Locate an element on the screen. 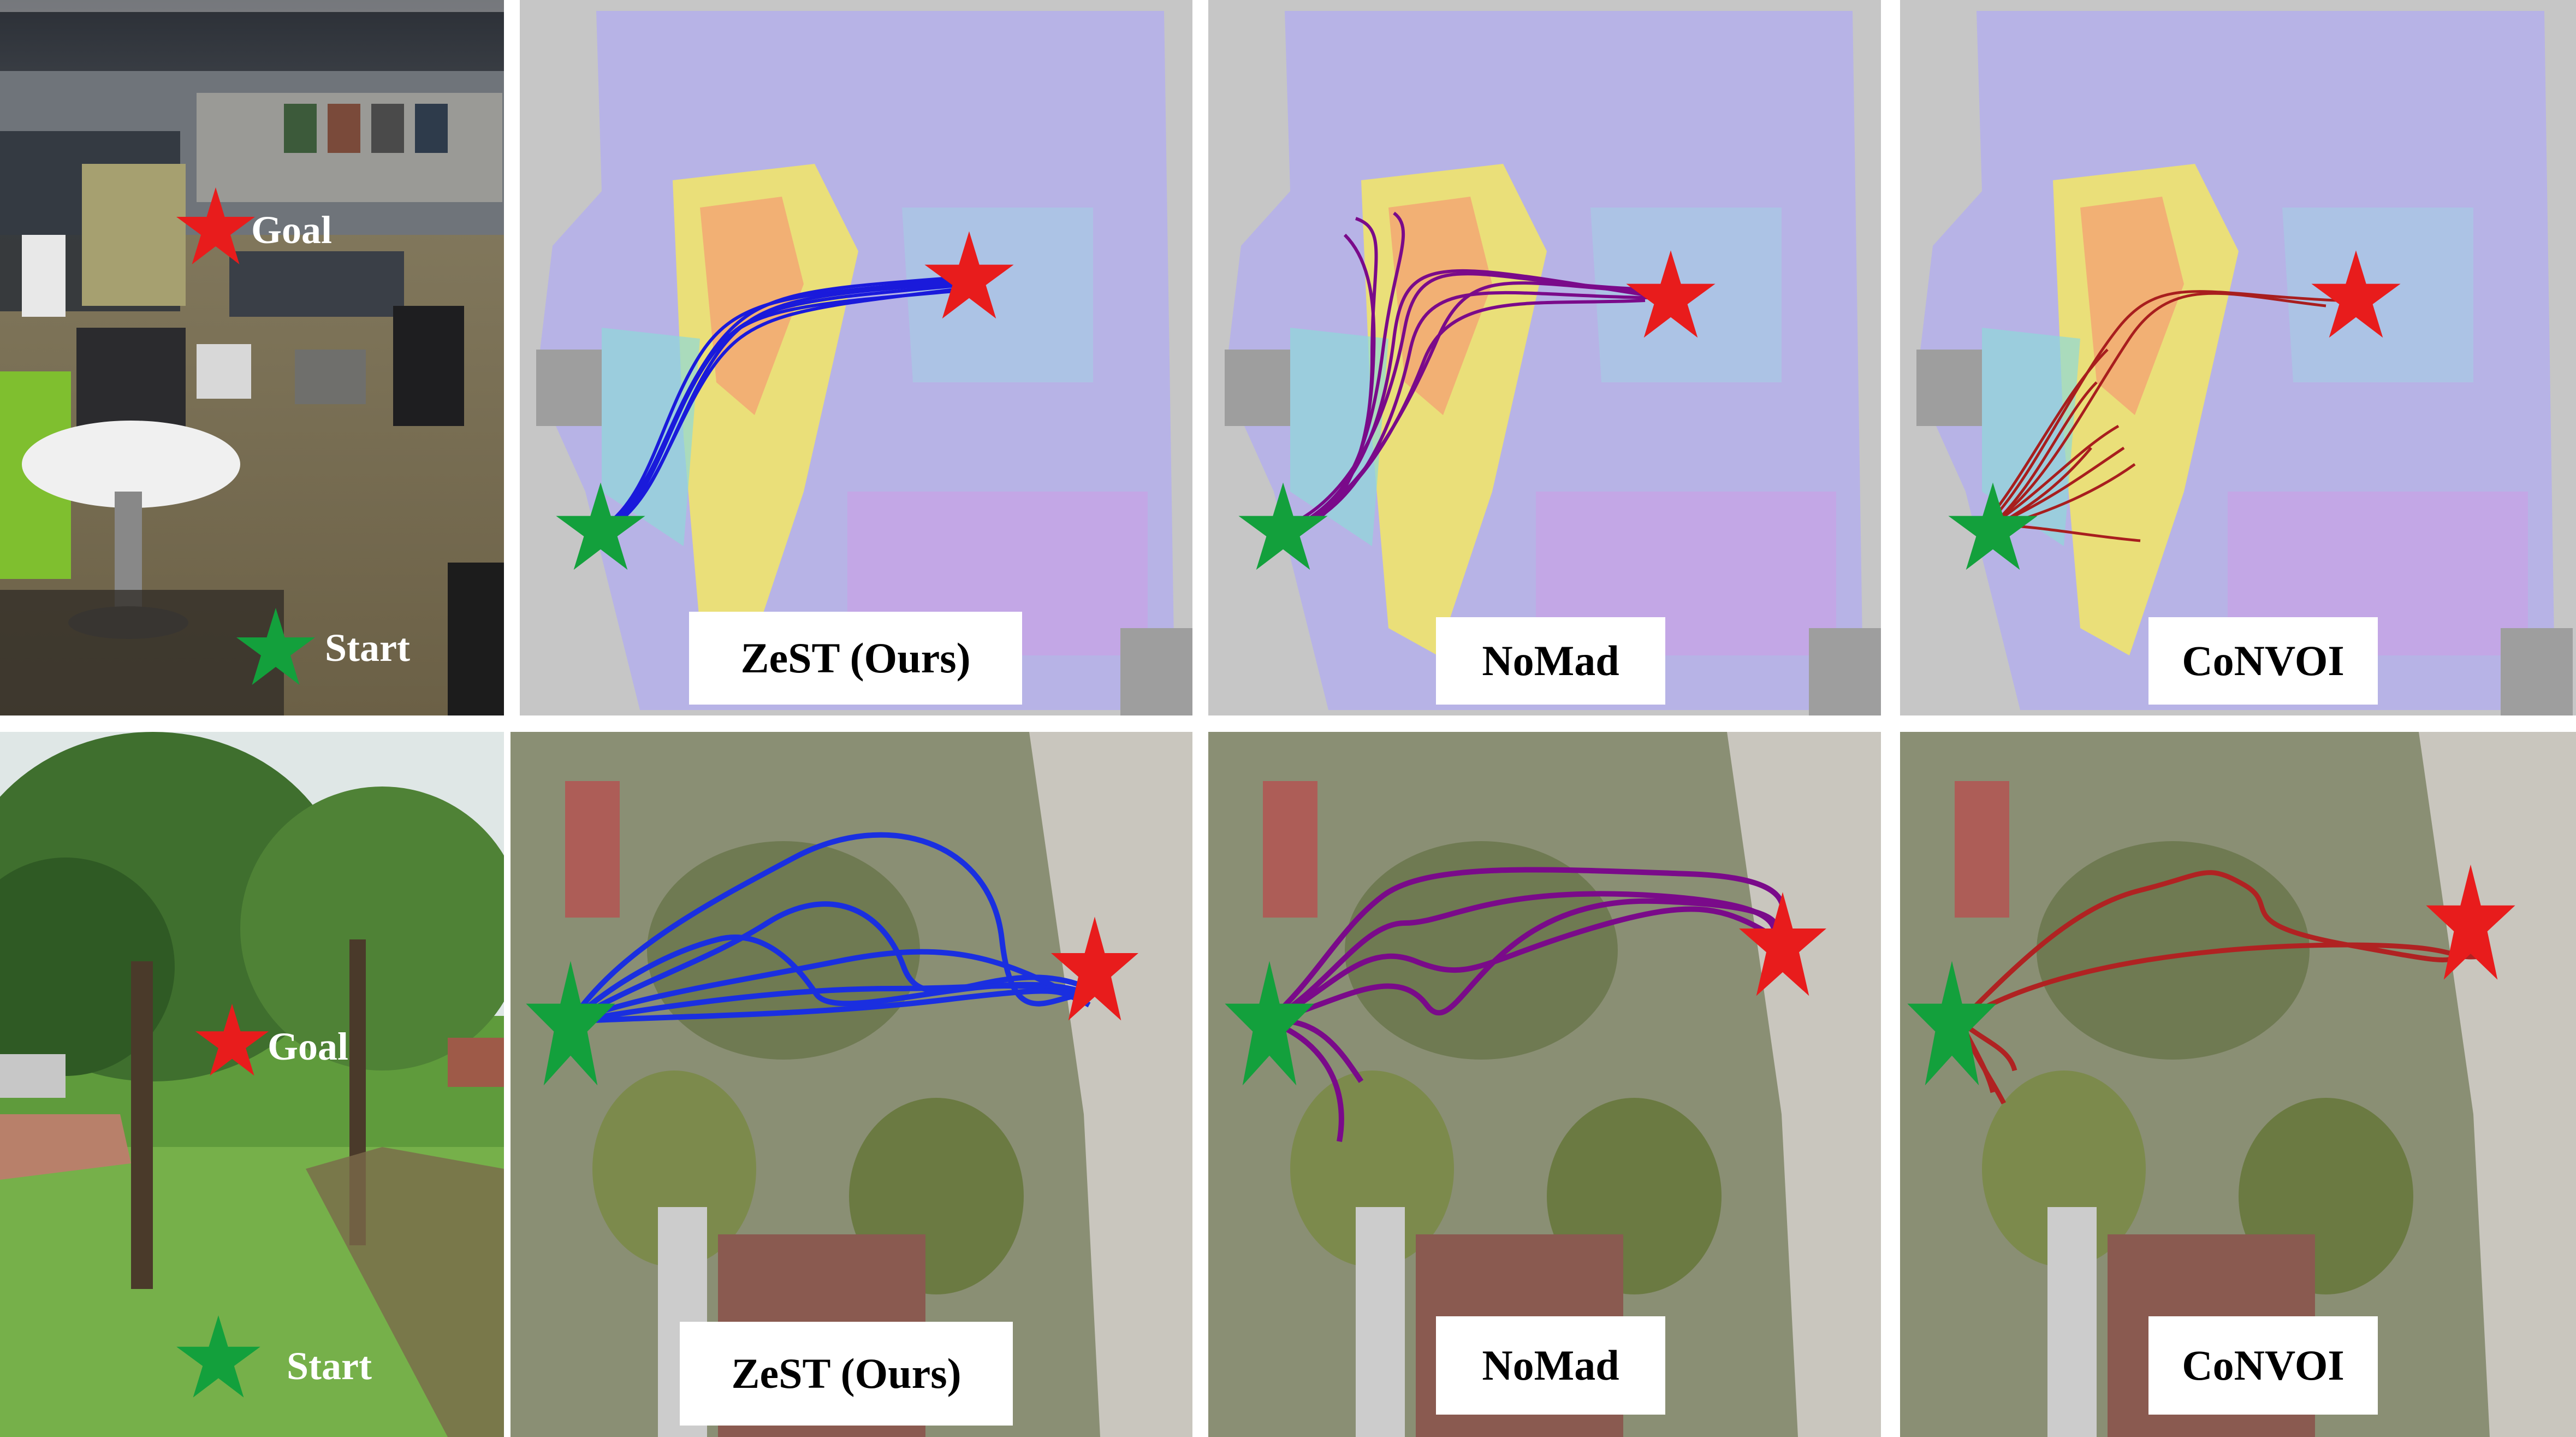  row1-convoi-goal-star-icon is located at coordinates (2356, 294).